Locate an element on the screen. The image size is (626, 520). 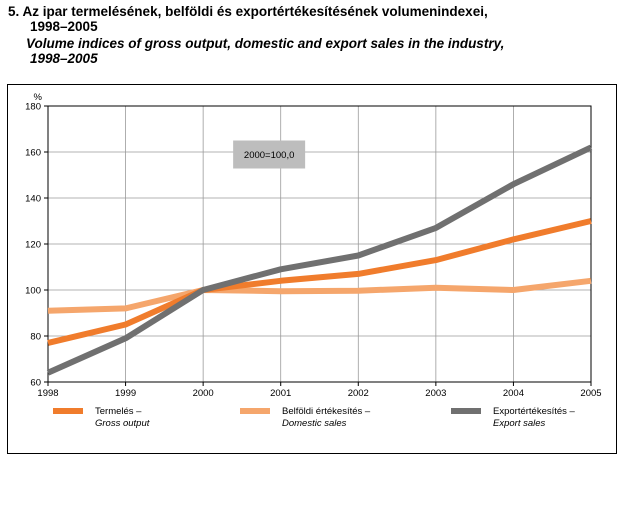
x-tick-label-2001: 2001 is located at coordinates (280, 393).